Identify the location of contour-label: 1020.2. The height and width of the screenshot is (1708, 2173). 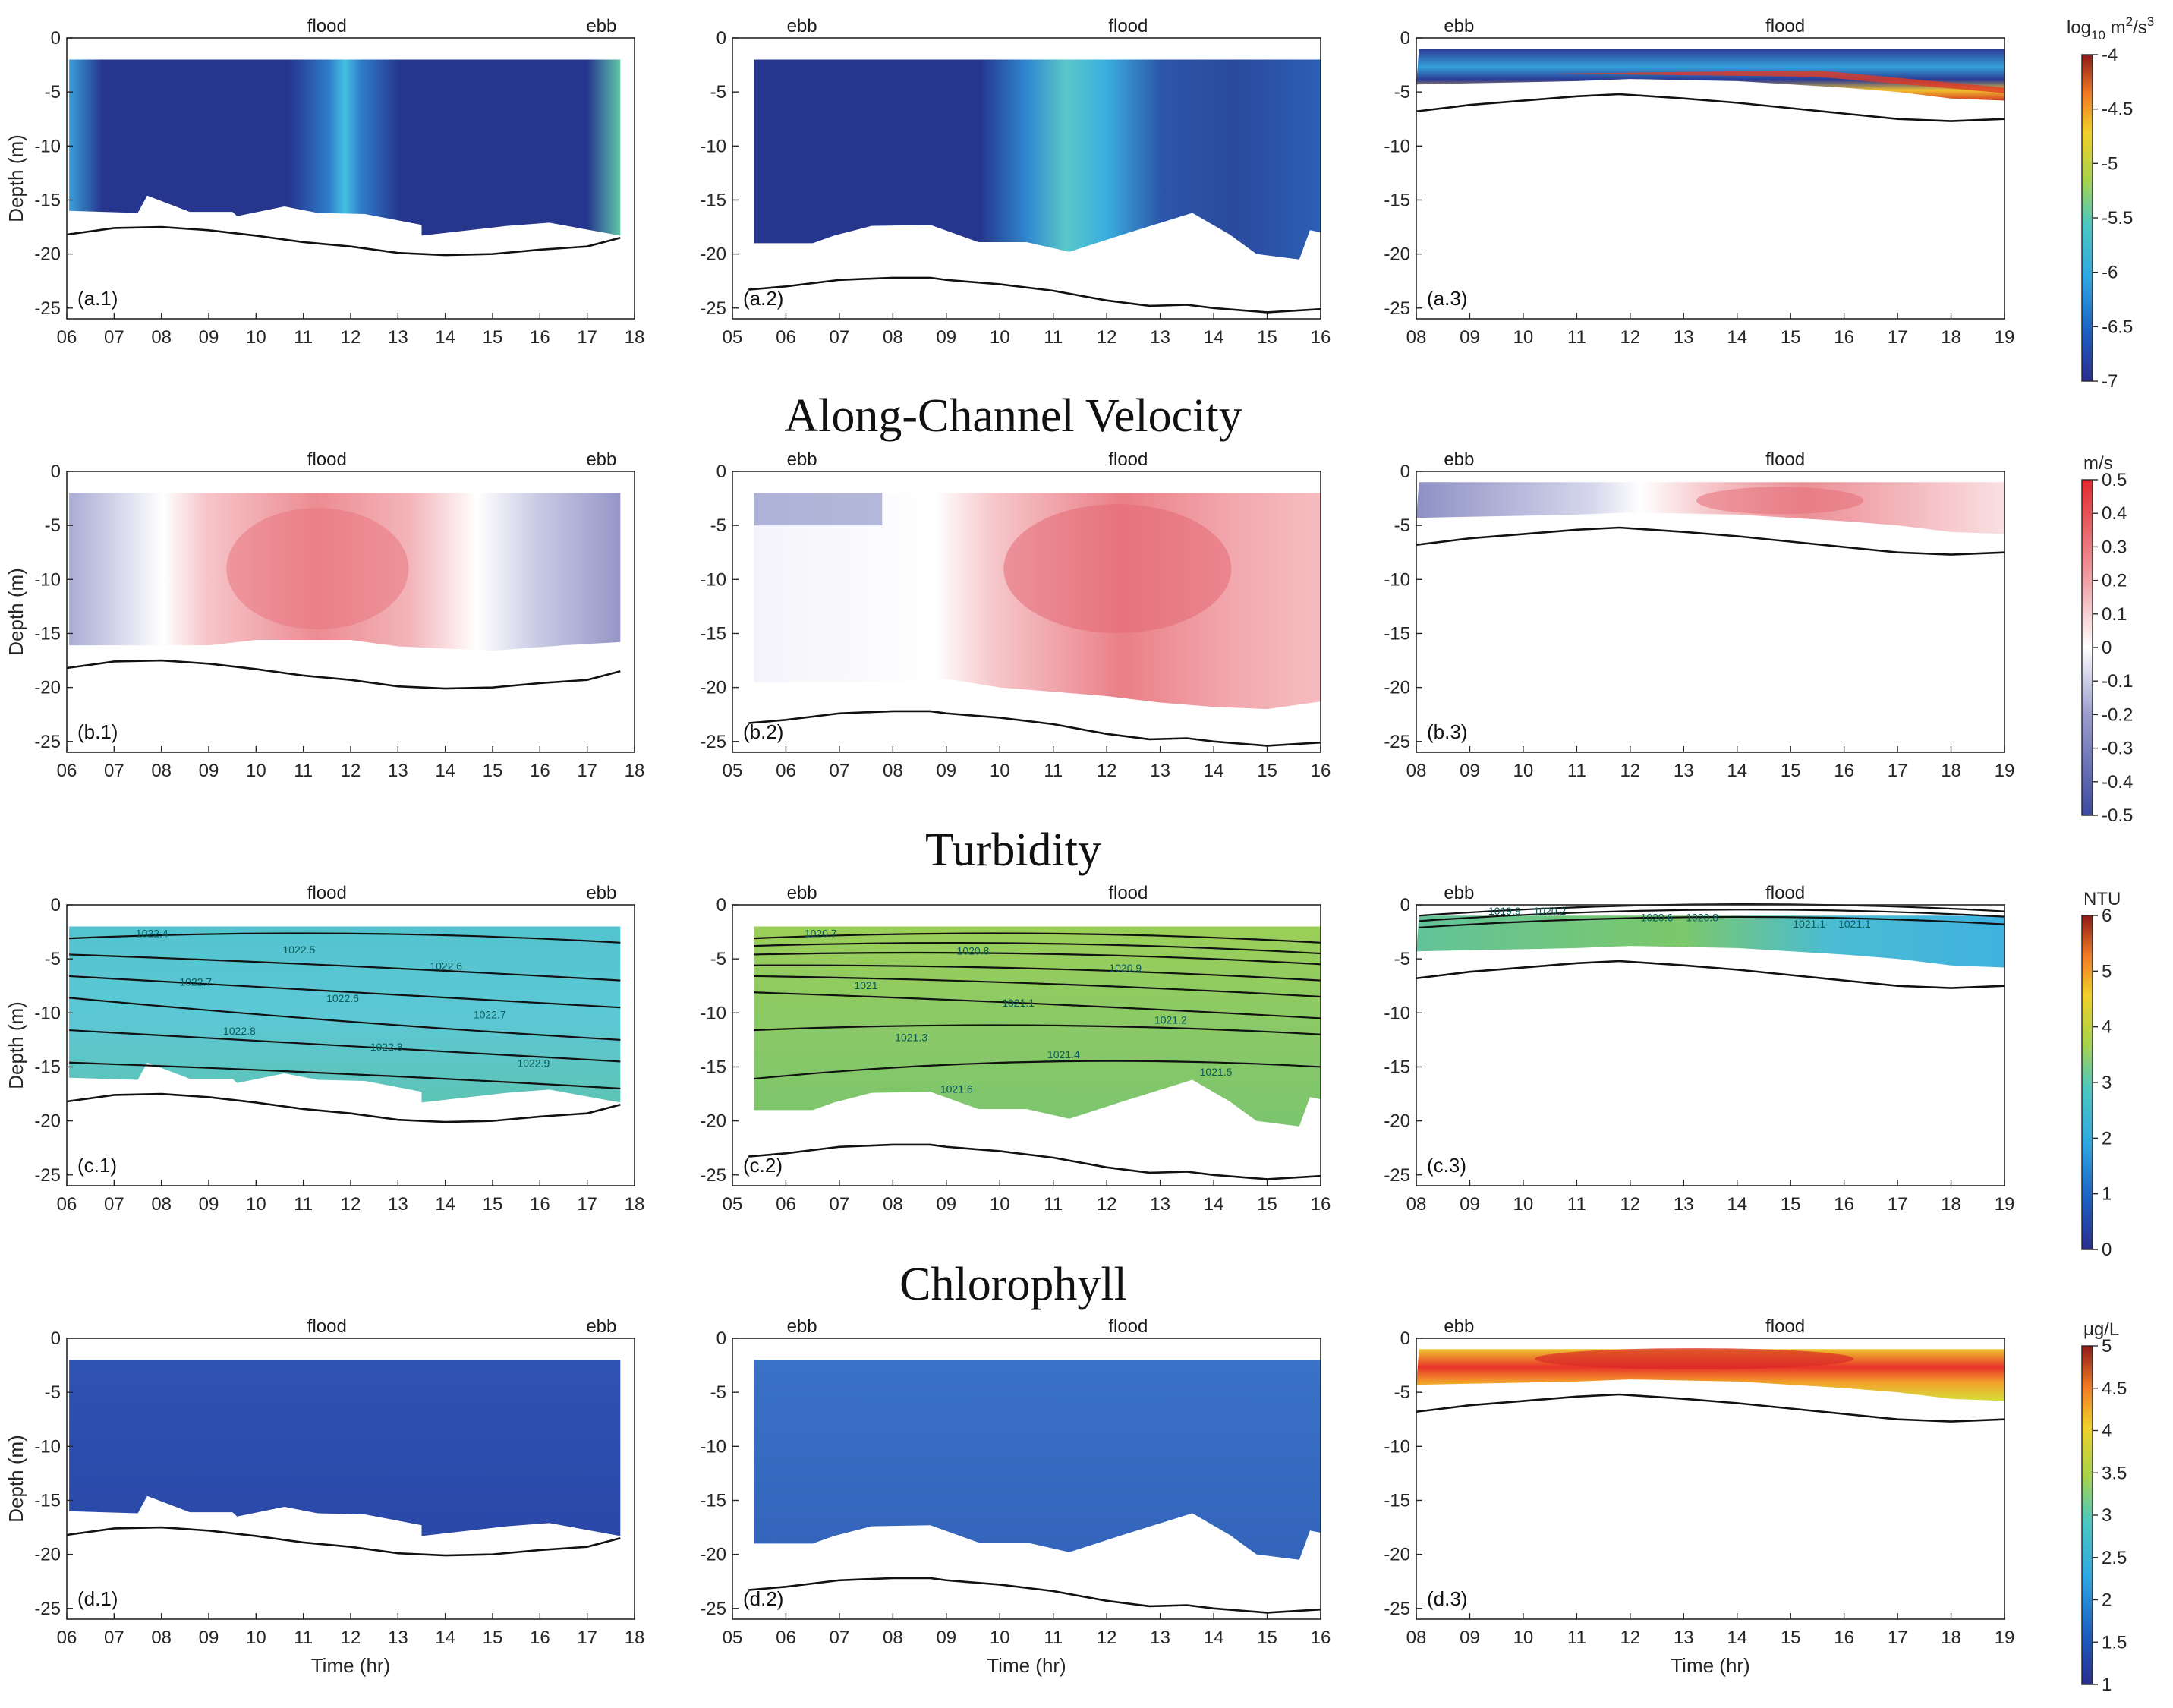
(1550, 911).